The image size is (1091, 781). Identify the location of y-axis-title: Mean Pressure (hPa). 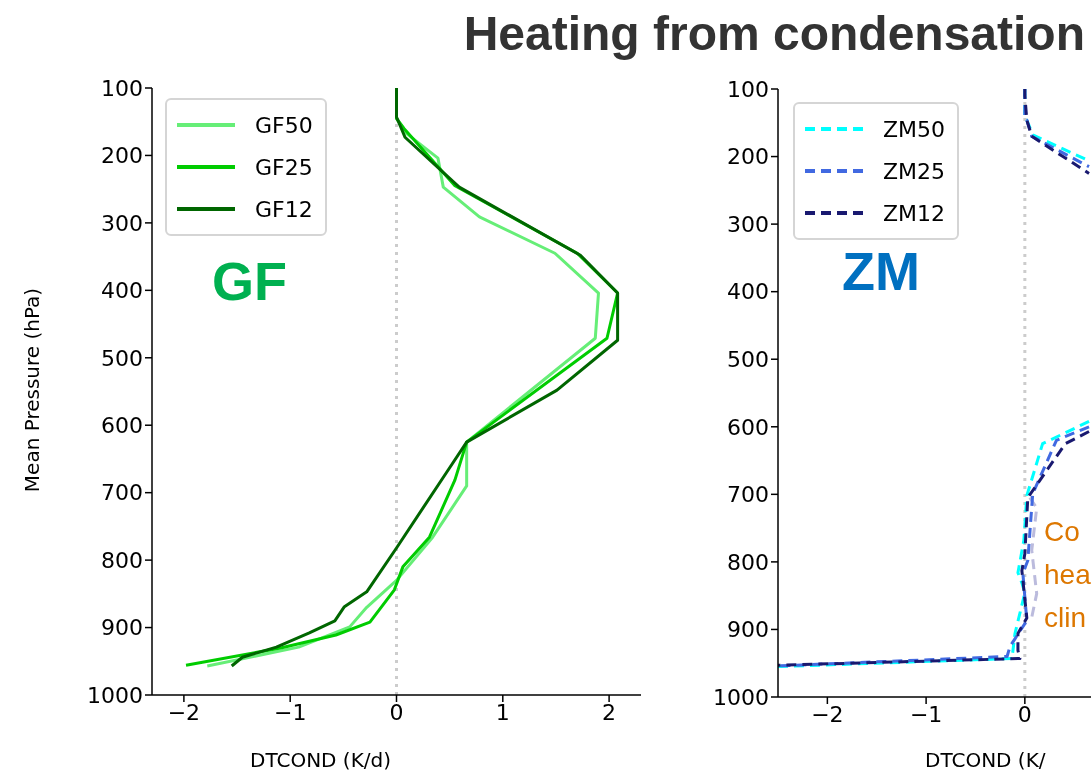
(32, 390).